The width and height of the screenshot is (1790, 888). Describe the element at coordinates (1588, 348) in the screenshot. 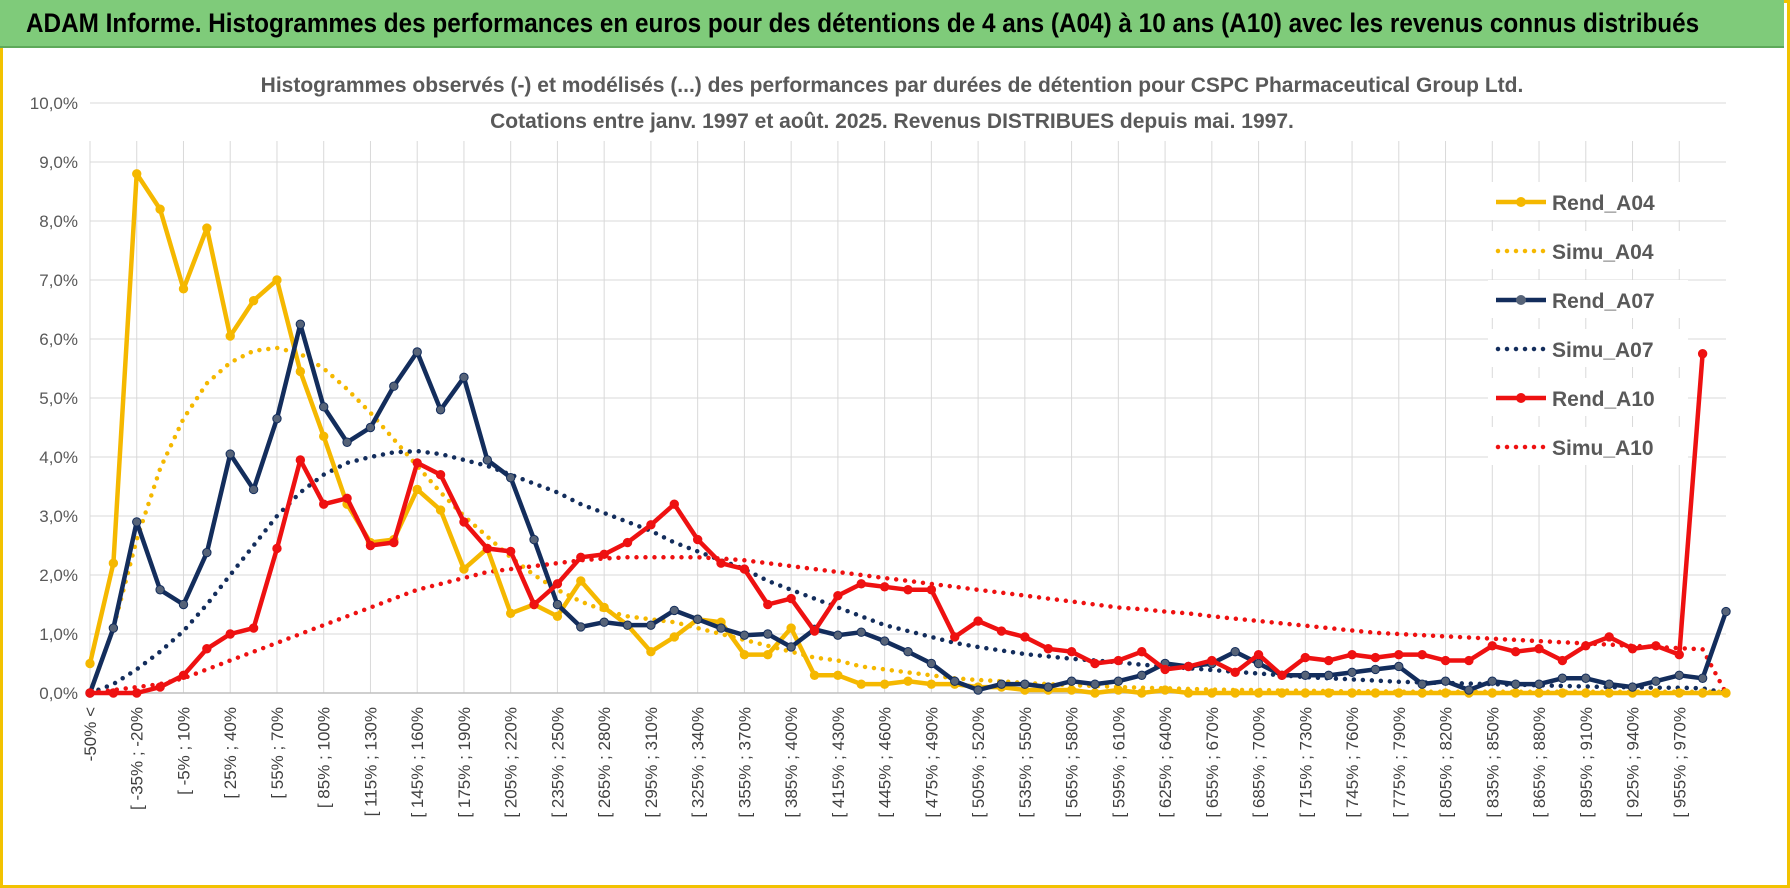

I see `legend-bg` at that location.